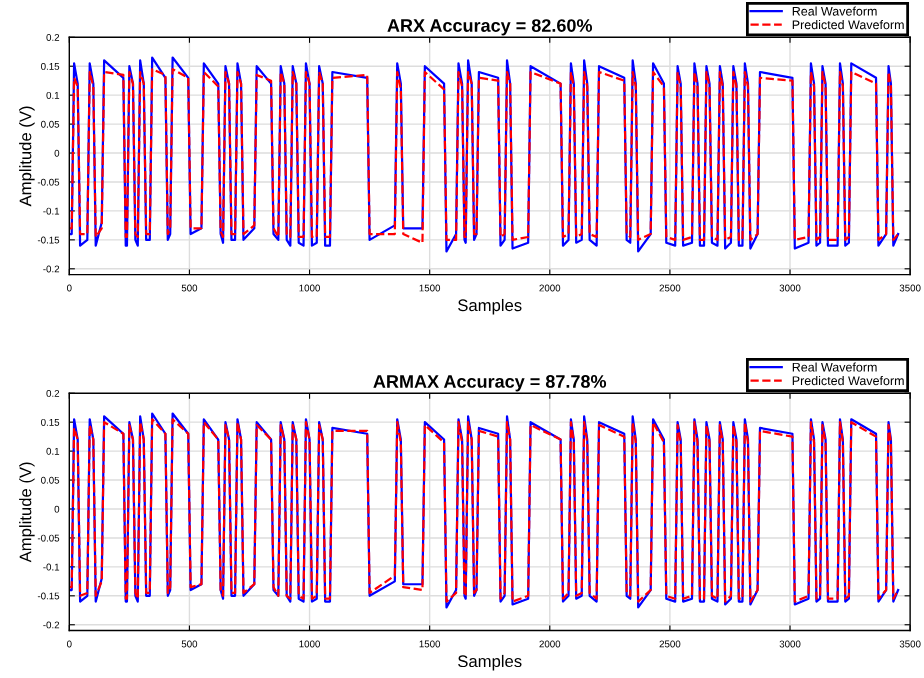 This screenshot has height=678, width=924. What do you see at coordinates (490, 27) in the screenshot?
I see `chart-title: ARX Accuracy = 82.60%` at bounding box center [490, 27].